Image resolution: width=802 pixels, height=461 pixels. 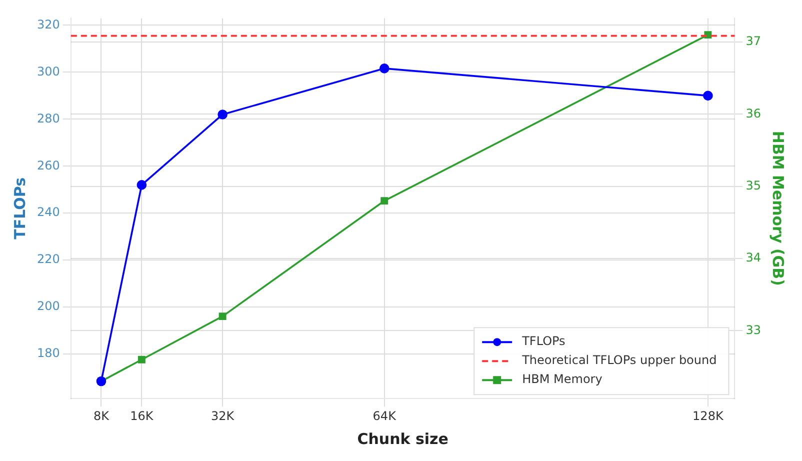 I want to click on y2-tick-label: 37, so click(x=754, y=41).